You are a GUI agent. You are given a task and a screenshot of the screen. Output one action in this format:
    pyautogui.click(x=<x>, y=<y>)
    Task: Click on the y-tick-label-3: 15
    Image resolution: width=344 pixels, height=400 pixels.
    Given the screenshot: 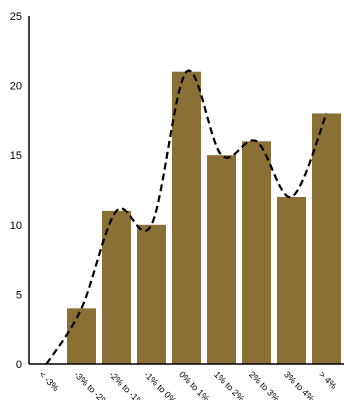 What is the action you would take?
    pyautogui.click(x=16, y=156)
    